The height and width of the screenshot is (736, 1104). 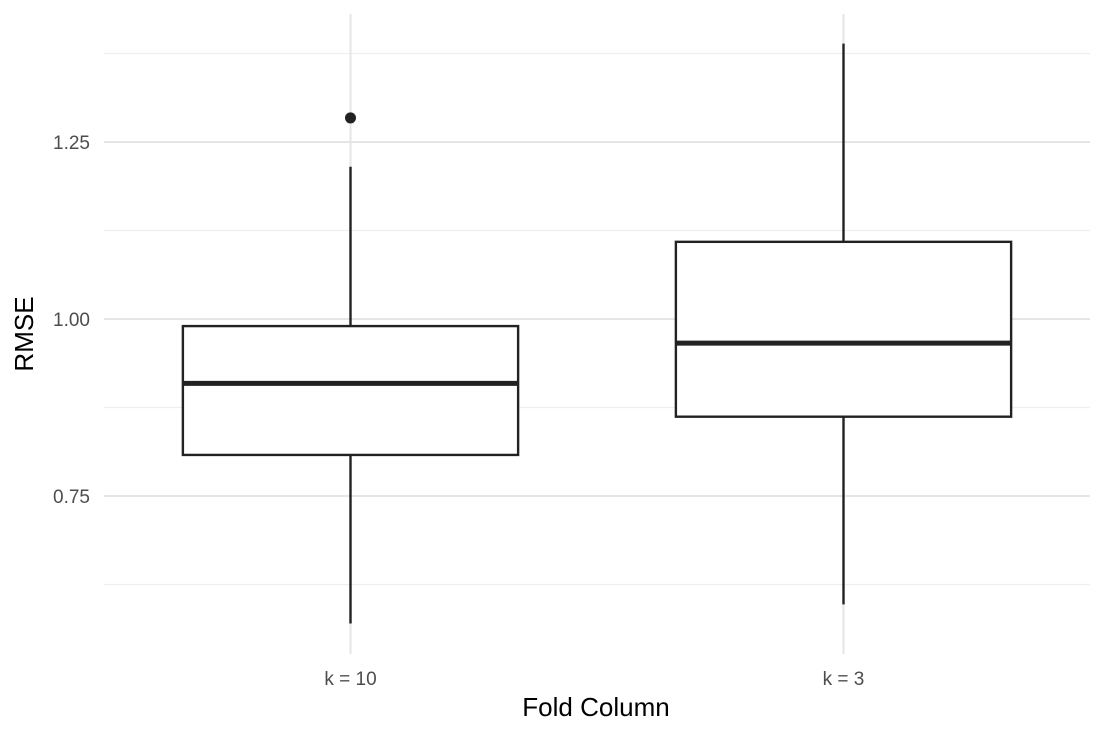 I want to click on x-axis-title: Fold Column, so click(x=595, y=707).